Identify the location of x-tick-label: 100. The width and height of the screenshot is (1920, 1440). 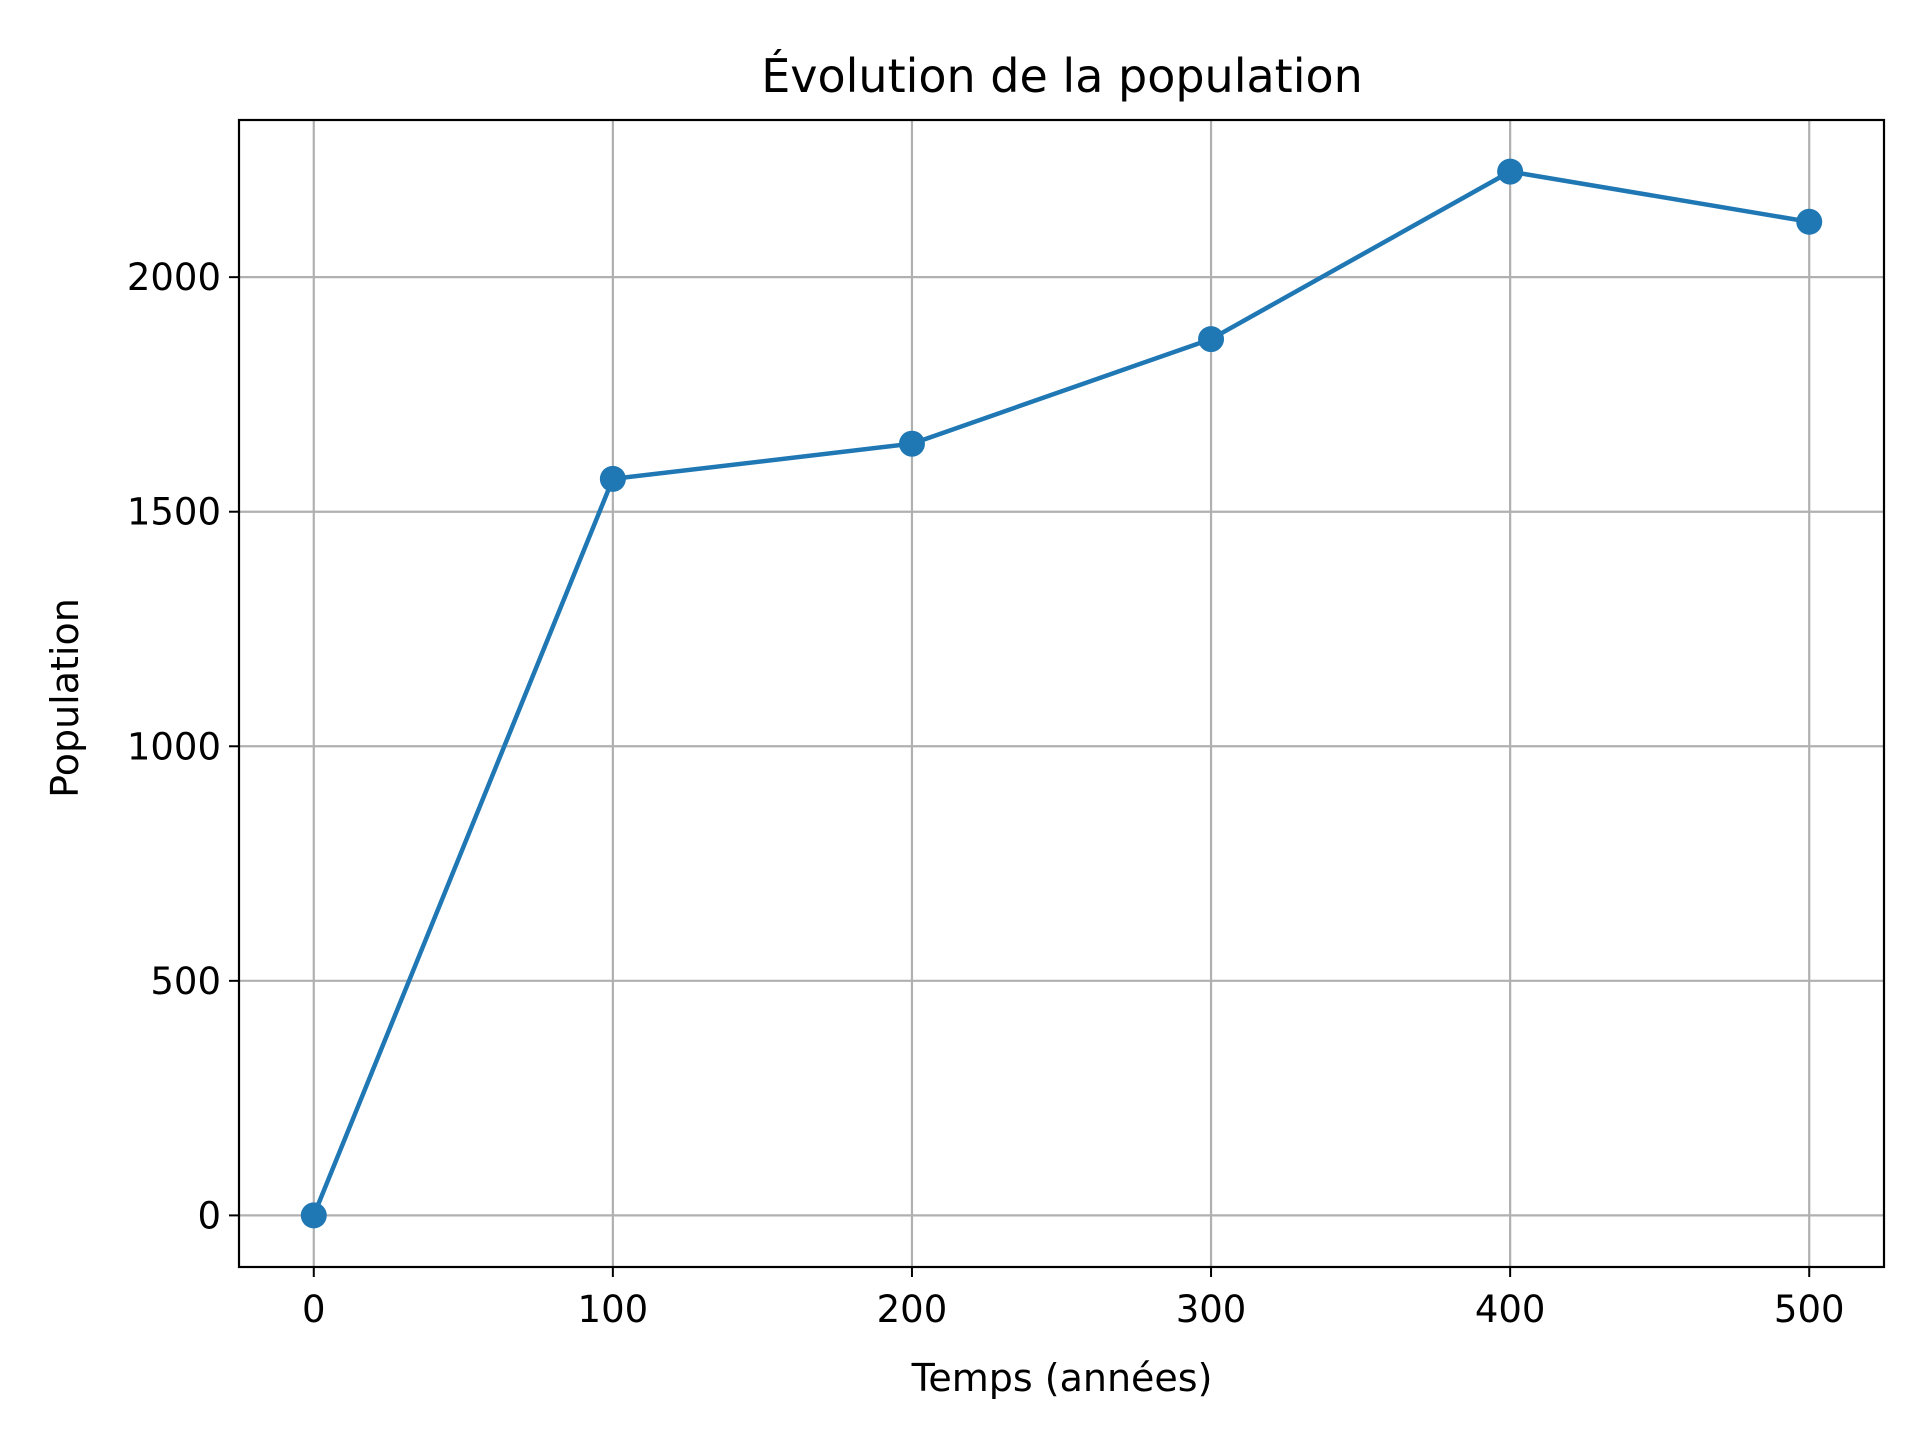
(613, 1309).